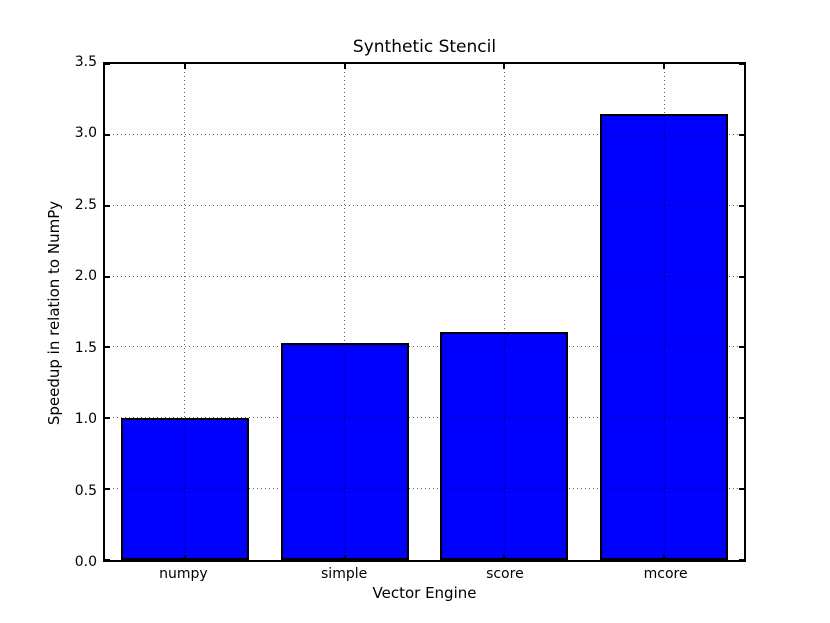 The height and width of the screenshot is (623, 830). I want to click on x-tick-label-numpy: numpy, so click(183, 574).